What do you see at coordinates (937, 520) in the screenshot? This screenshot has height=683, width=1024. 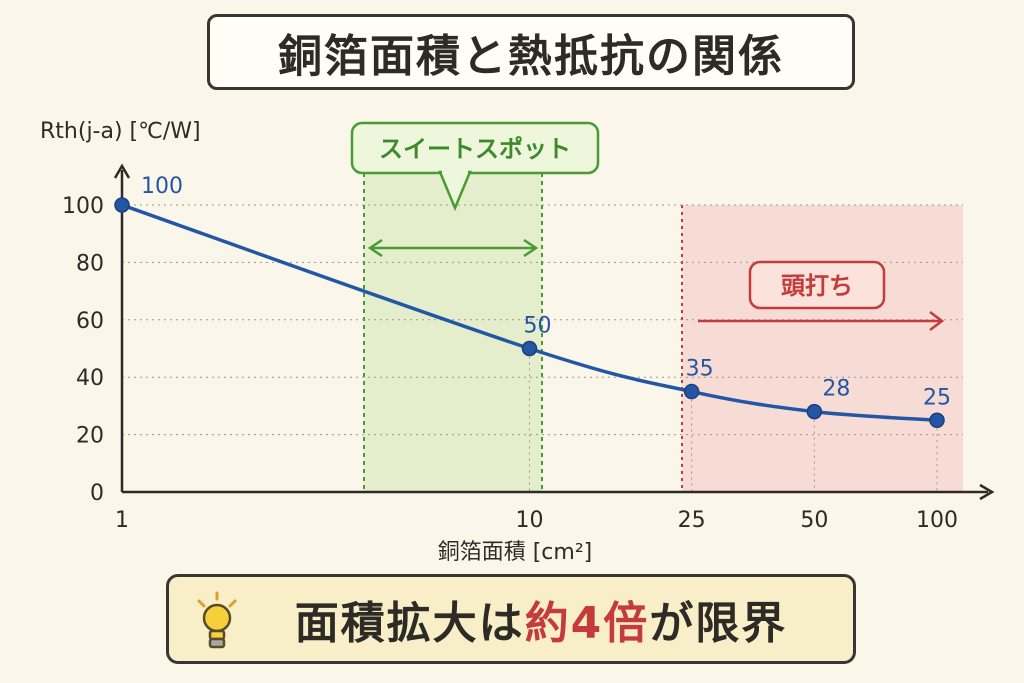 I see `x-tick-label: 100` at bounding box center [937, 520].